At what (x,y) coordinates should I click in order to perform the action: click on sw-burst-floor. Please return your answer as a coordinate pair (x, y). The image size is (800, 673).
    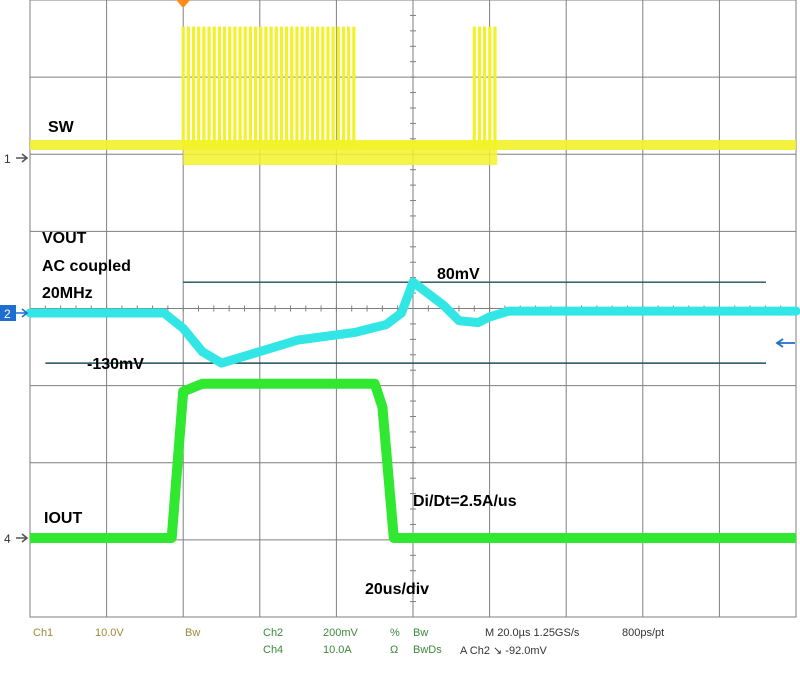
    Looking at the image, I should click on (340, 153).